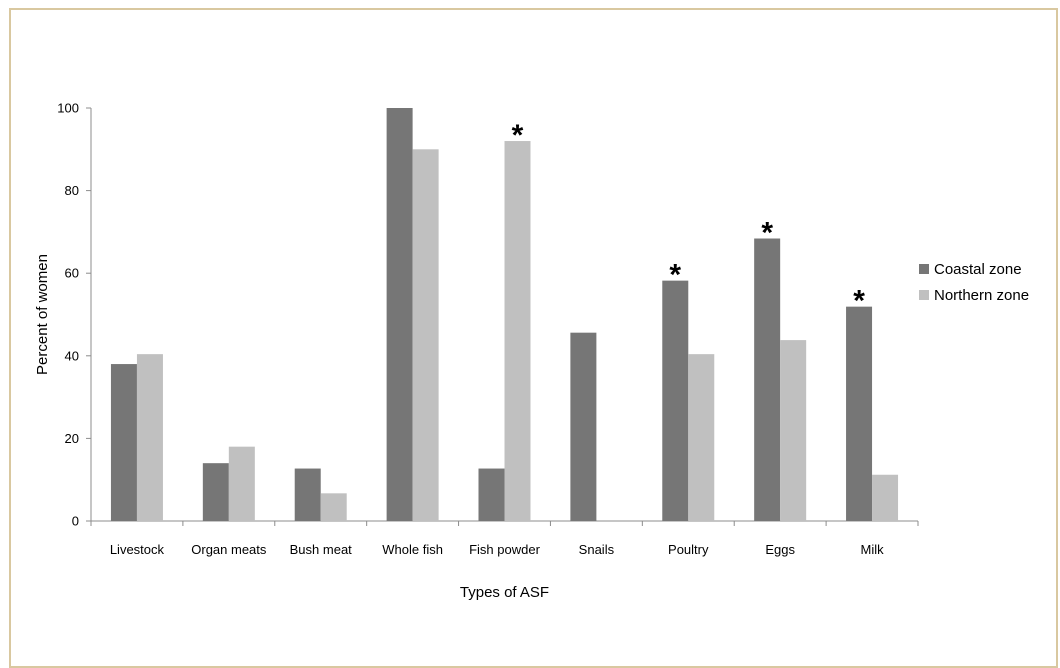 Image resolution: width=1060 pixels, height=668 pixels. What do you see at coordinates (68, 108) in the screenshot?
I see `y-tick-label: 100` at bounding box center [68, 108].